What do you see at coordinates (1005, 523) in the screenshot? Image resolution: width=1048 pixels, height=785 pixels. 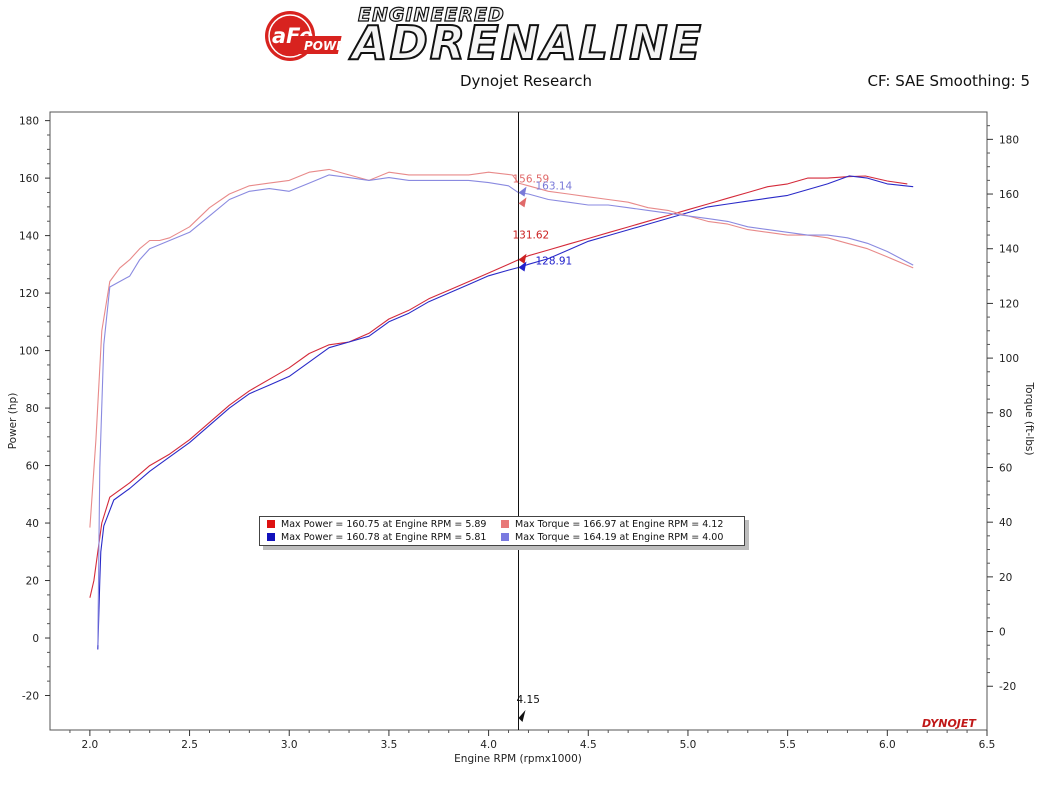 I see `y2-tick-label: 40` at bounding box center [1005, 523].